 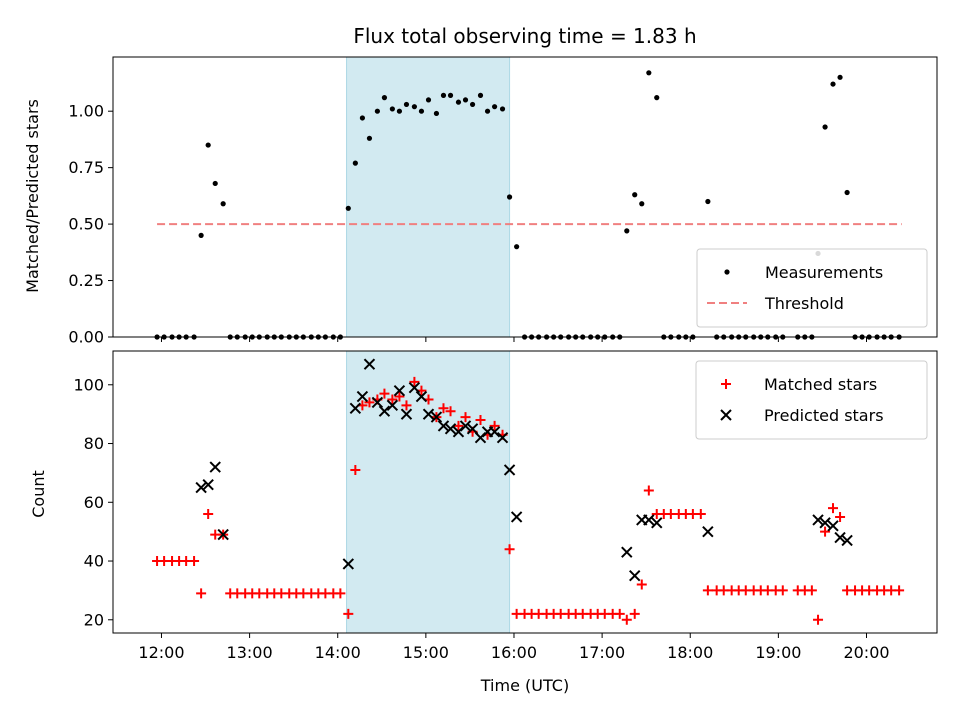 I want to click on count-y-tick-label: 20, so click(x=94, y=619).